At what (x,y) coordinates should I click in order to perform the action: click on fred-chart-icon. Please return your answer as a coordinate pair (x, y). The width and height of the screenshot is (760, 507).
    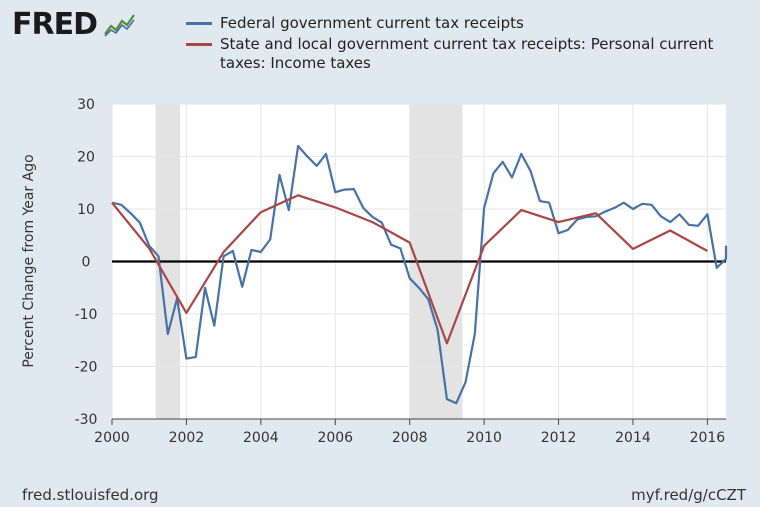
    Looking at the image, I should click on (120, 25).